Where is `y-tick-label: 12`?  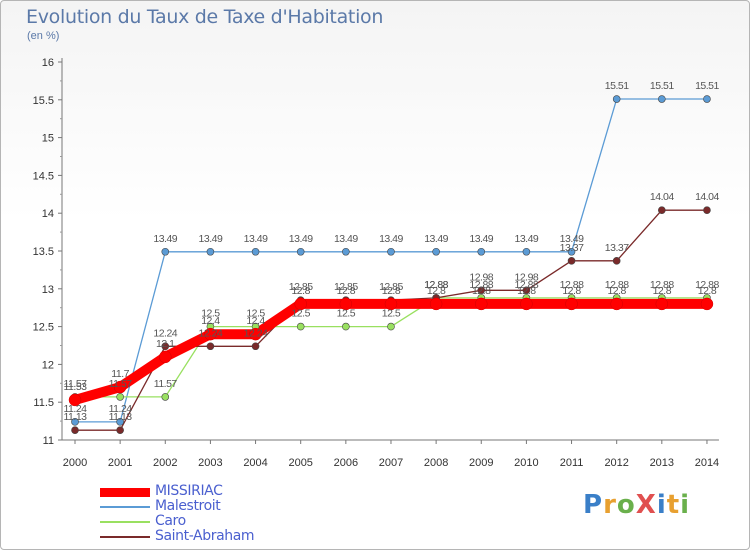
y-tick-label: 12 is located at coordinates (48, 365).